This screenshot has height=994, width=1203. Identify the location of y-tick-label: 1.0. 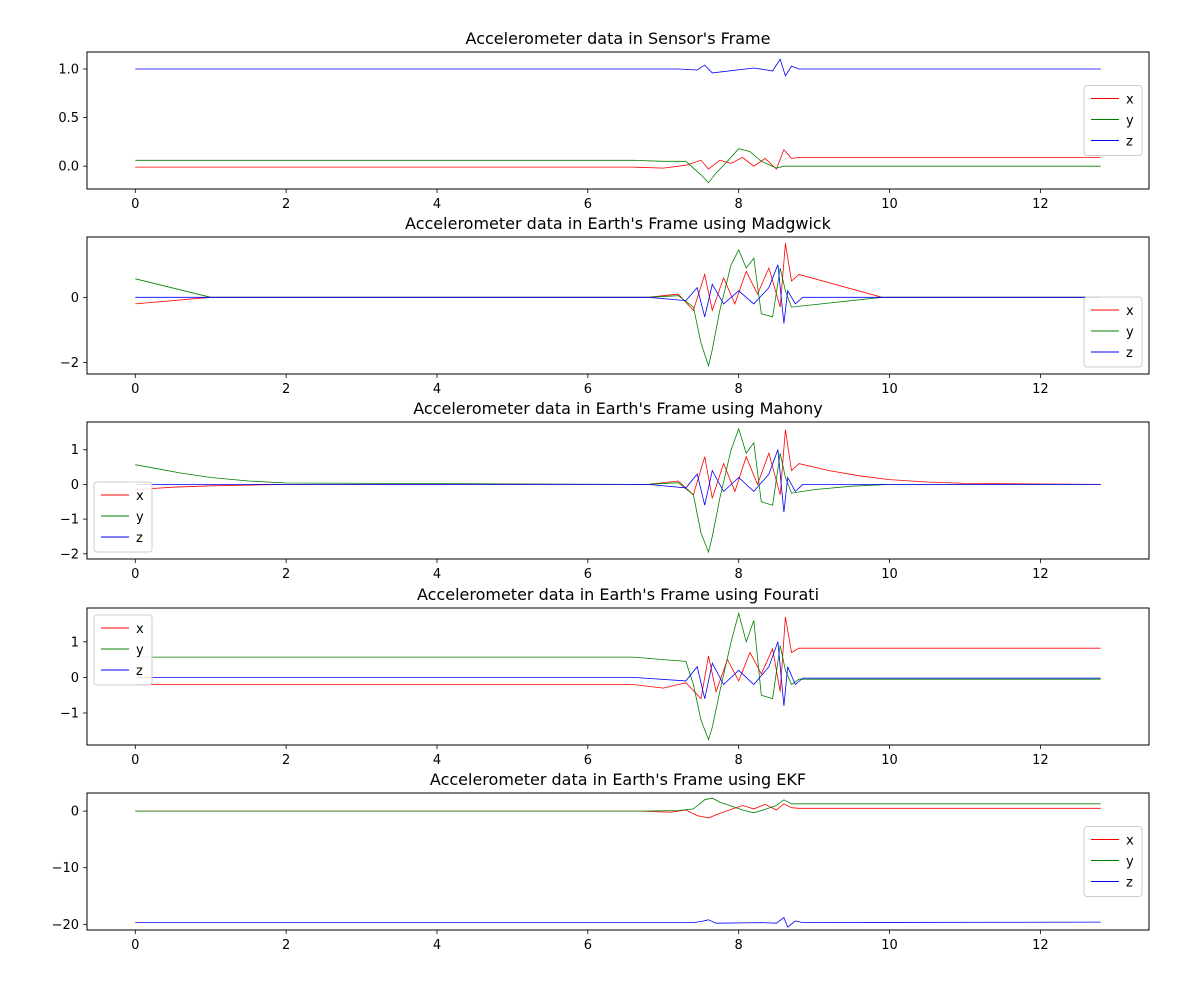
(68, 70).